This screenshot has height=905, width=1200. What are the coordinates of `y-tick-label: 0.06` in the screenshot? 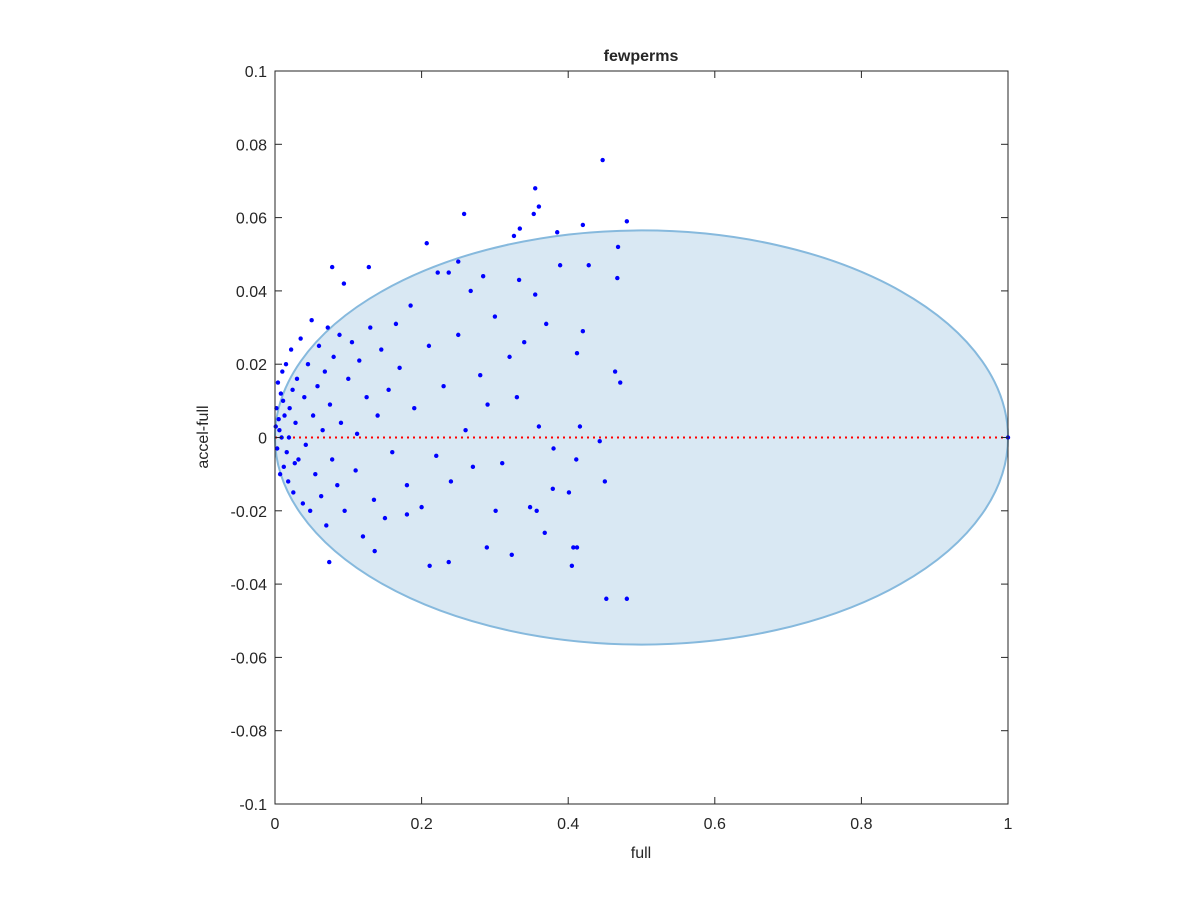 It's located at (251, 219).